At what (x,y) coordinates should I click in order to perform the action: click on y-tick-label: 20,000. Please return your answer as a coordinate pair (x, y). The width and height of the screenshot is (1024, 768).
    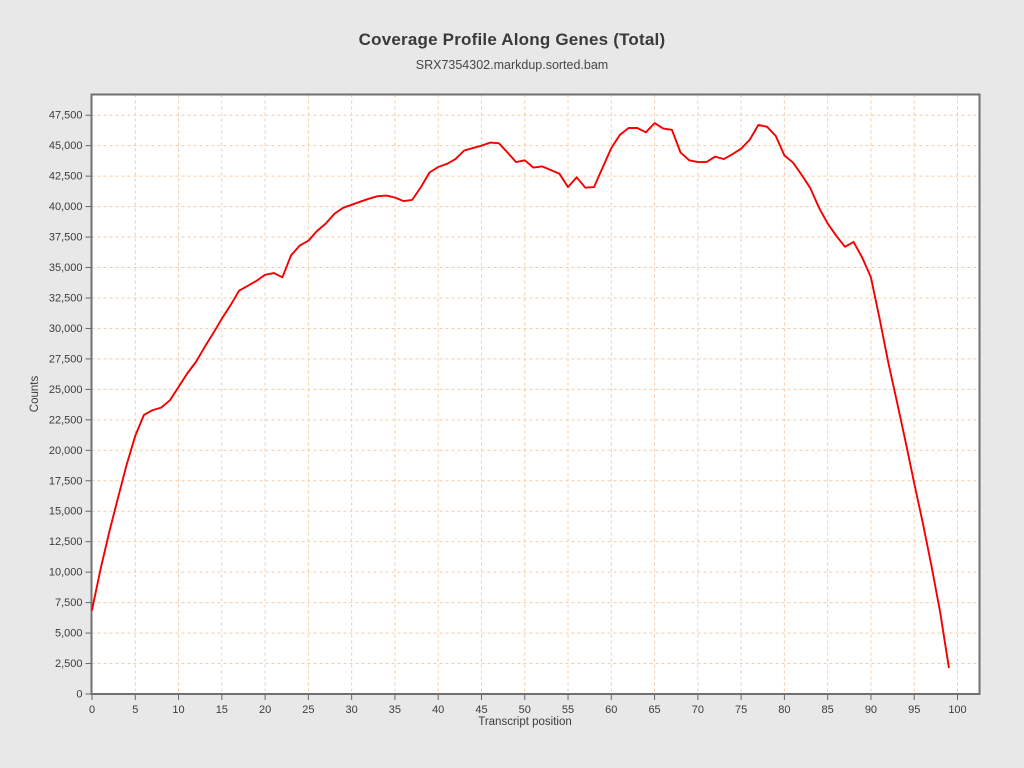
    Looking at the image, I should click on (66, 451).